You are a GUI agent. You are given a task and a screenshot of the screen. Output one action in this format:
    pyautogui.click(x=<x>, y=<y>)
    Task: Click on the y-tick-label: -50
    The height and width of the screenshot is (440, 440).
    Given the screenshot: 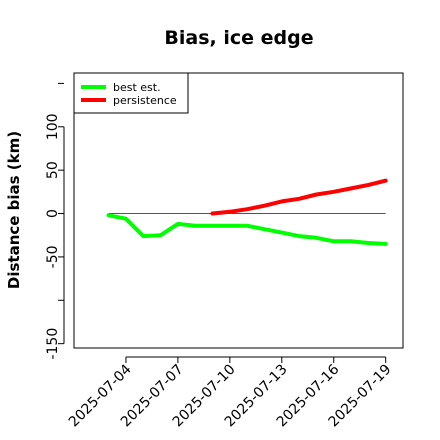 What is the action you would take?
    pyautogui.click(x=53, y=256)
    